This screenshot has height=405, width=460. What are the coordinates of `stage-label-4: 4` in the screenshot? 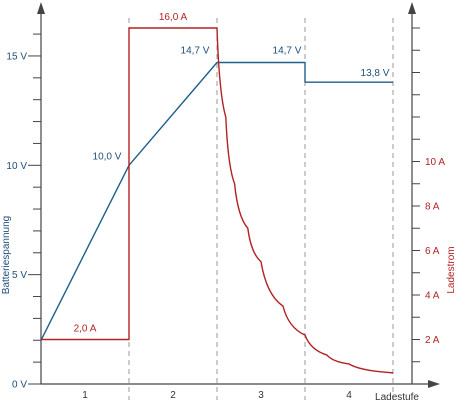 It's located at (349, 395).